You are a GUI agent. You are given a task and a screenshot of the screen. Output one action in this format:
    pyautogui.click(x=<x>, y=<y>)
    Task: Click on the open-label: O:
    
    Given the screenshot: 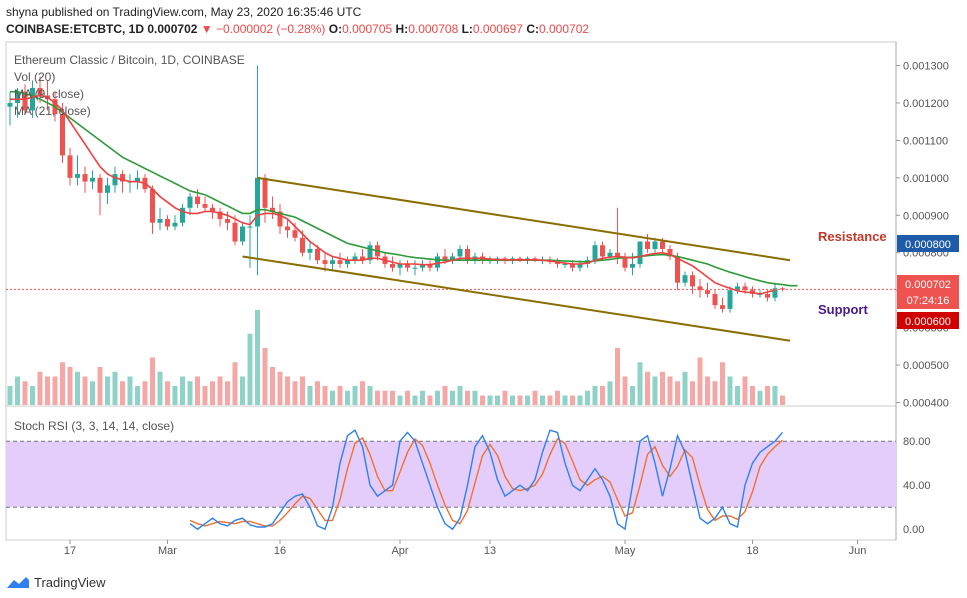 What is the action you would take?
    pyautogui.click(x=335, y=29)
    